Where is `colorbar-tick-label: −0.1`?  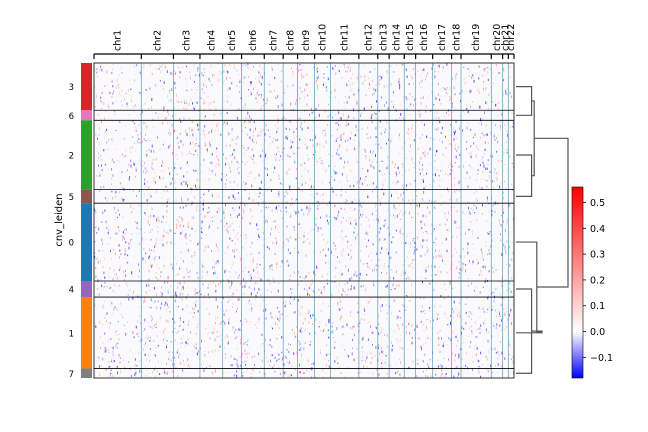 colorbar-tick-label: −0.1 is located at coordinates (601, 358).